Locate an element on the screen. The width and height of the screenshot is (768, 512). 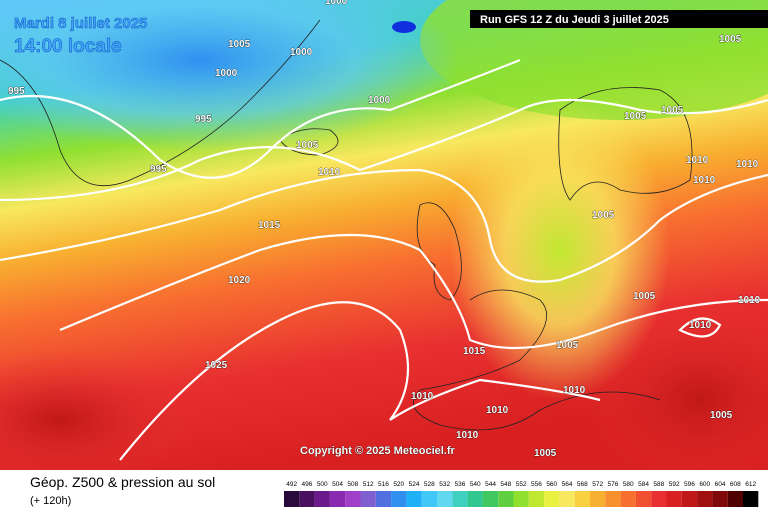
scale-label: 496 is located at coordinates (307, 484).